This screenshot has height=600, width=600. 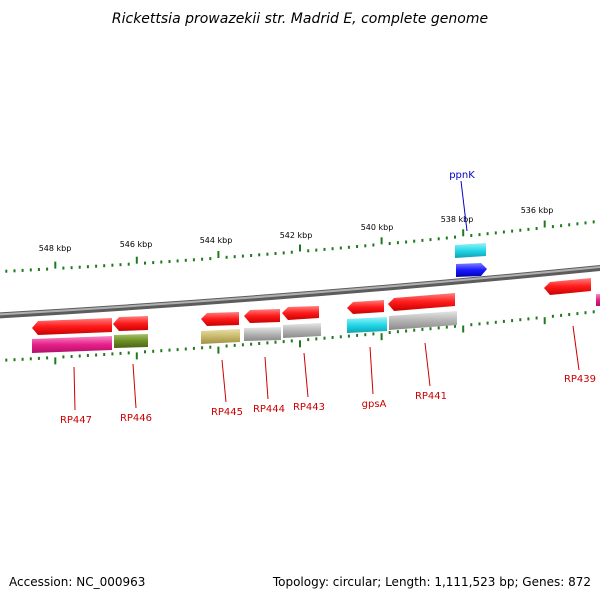 What do you see at coordinates (431, 396) in the screenshot?
I see `gene-label-rp441: RP441` at bounding box center [431, 396].